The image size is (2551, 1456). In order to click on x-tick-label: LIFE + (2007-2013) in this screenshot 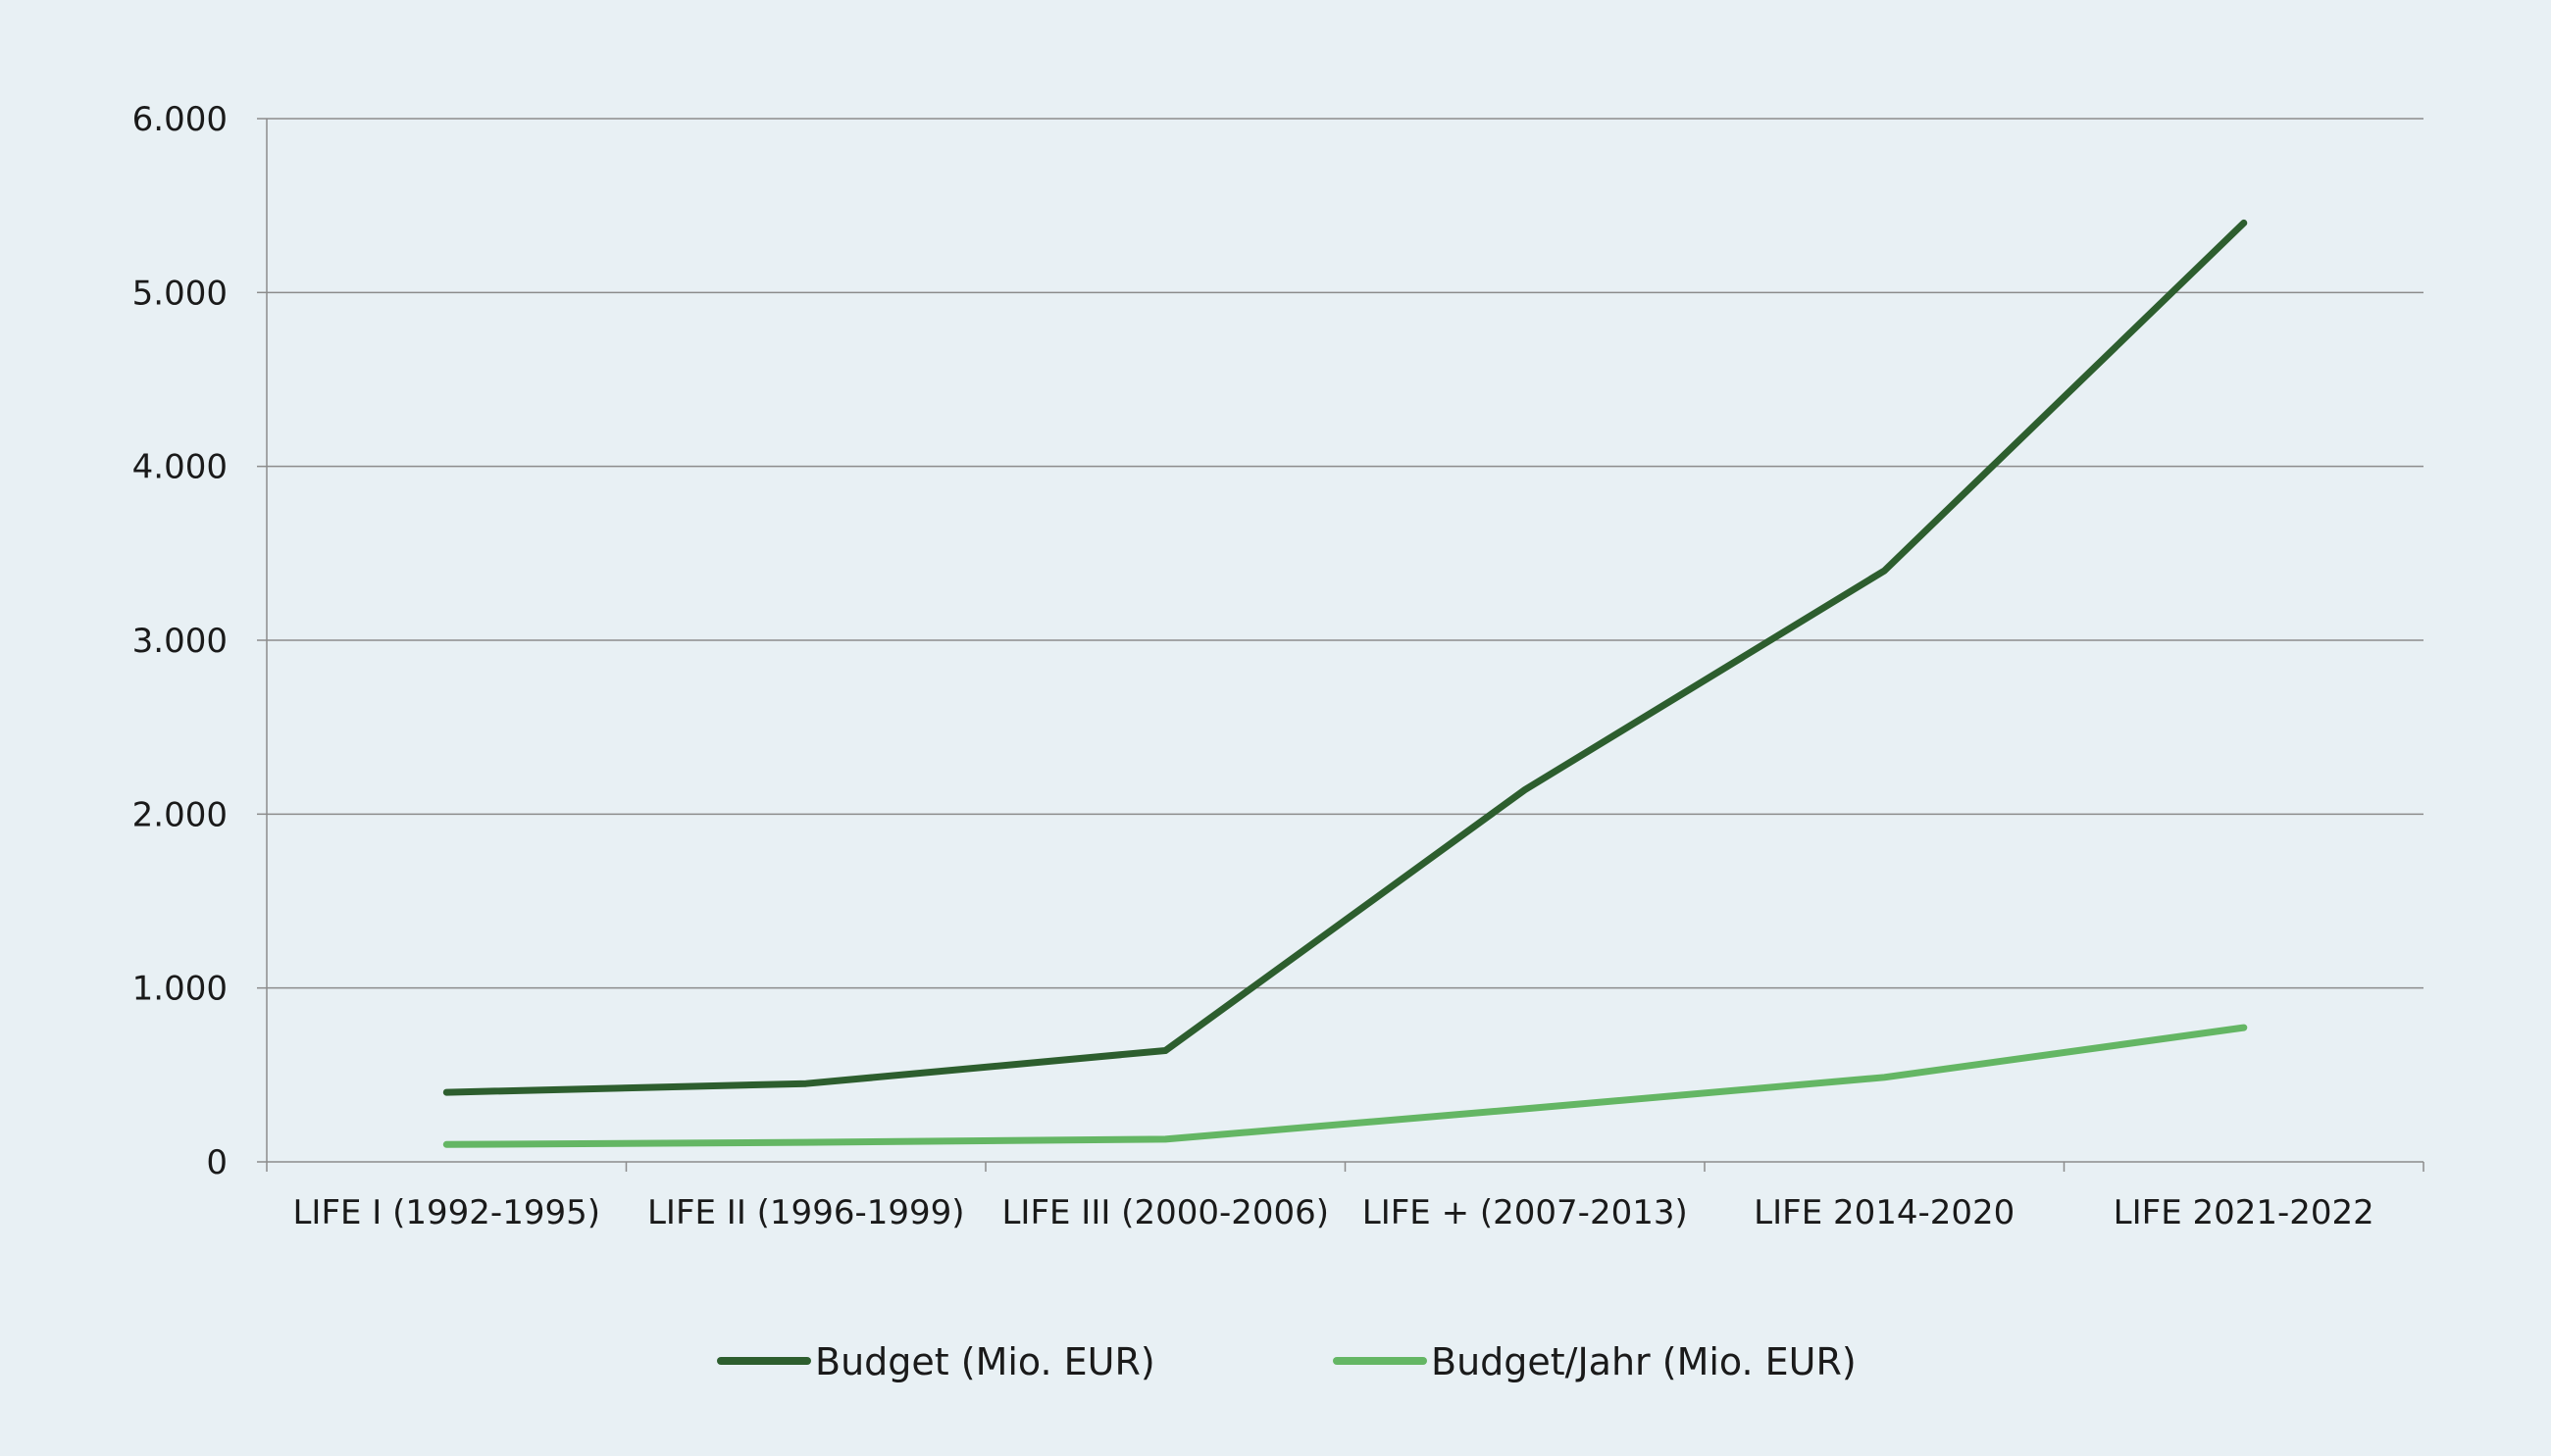, I will do `click(1525, 1212)`.